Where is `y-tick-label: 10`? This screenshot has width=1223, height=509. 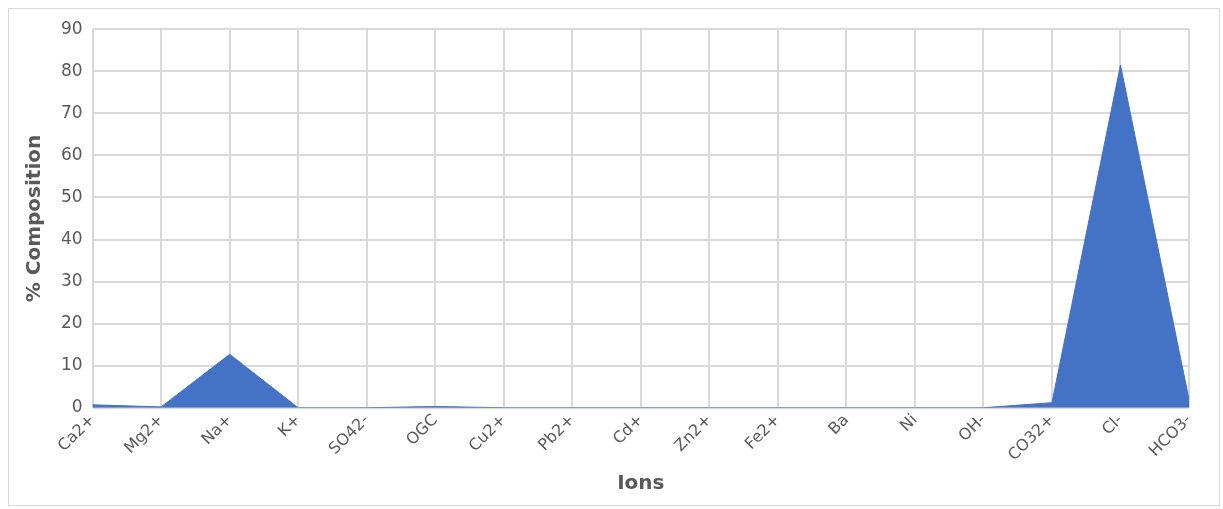 y-tick-label: 10 is located at coordinates (71, 364).